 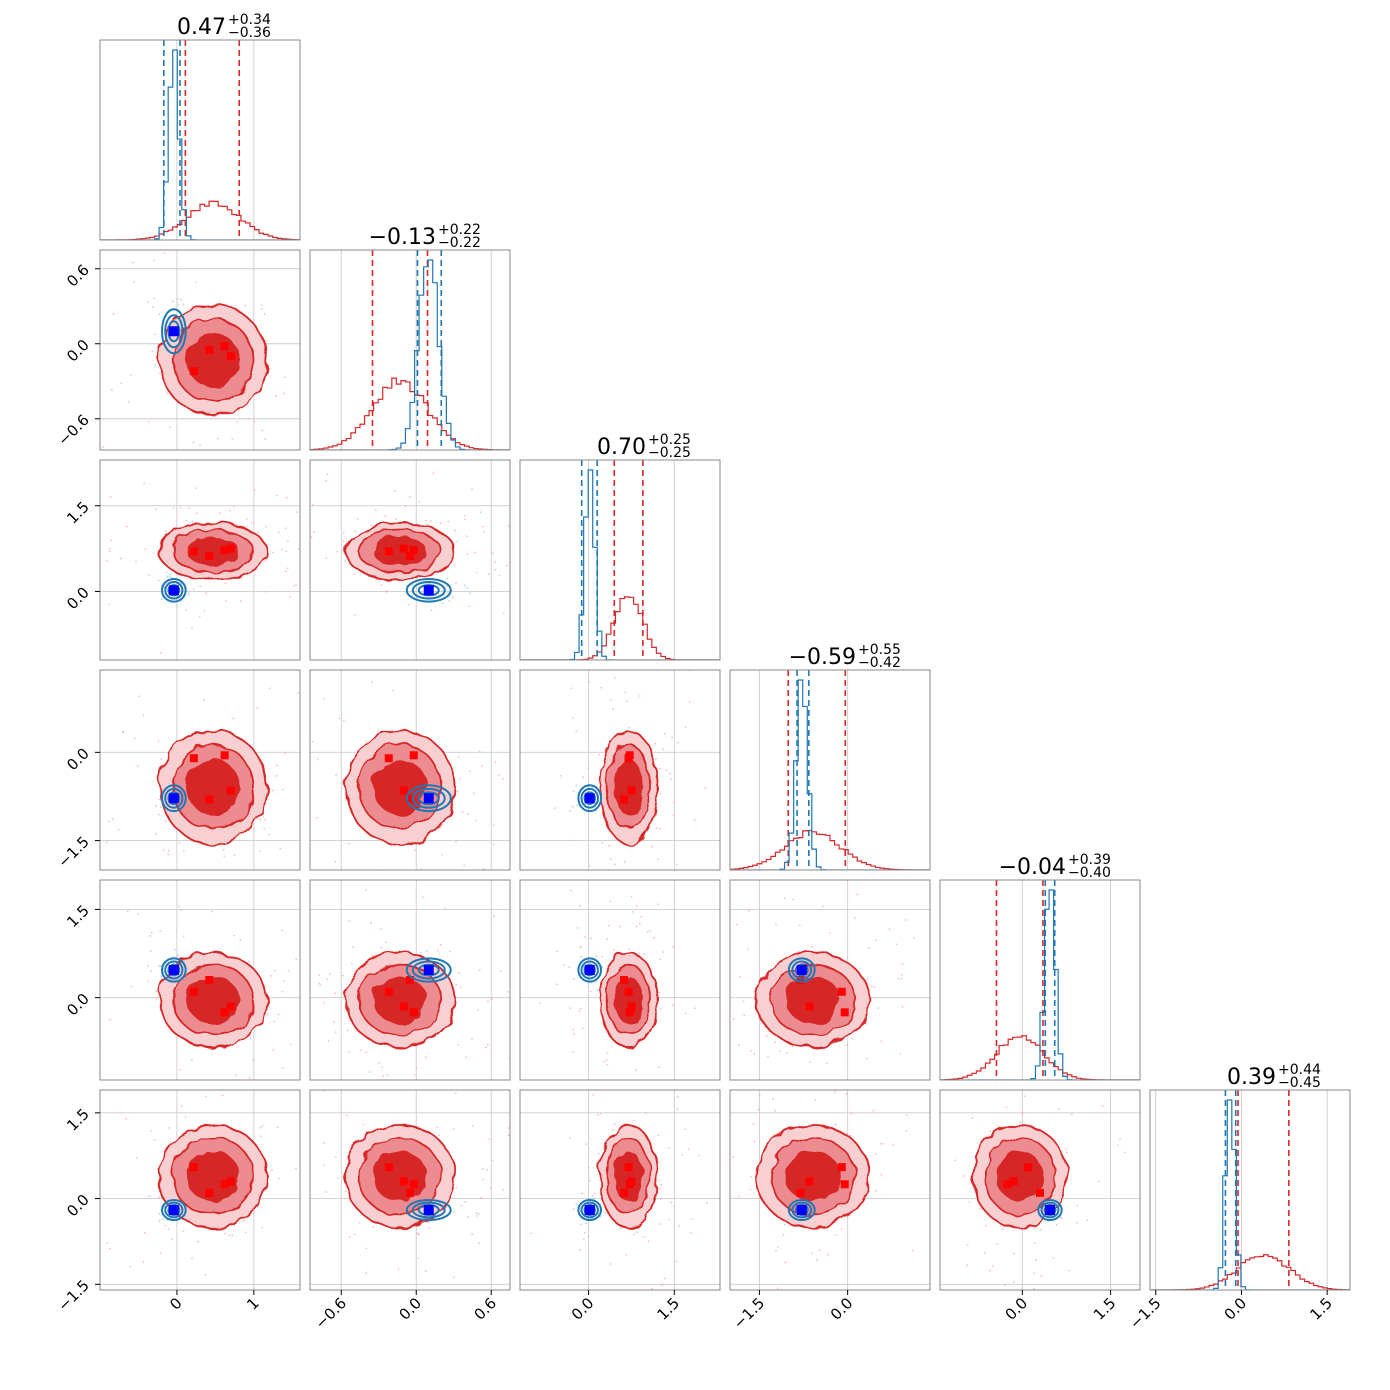 What do you see at coordinates (177, 351) in the screenshot?
I see `panel-1-0: −0.6 0.0 0.6` at bounding box center [177, 351].